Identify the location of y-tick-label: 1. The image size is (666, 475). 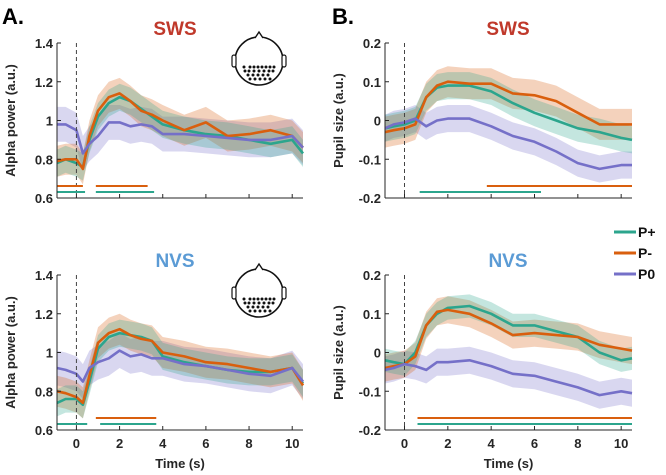
(49, 121).